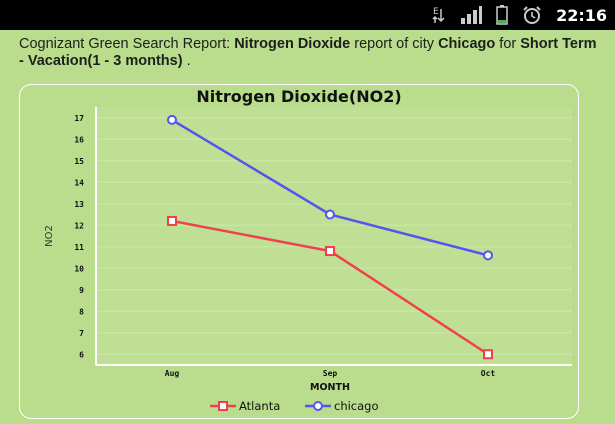  What do you see at coordinates (81, 333) in the screenshot?
I see `y-tick-label: 7` at bounding box center [81, 333].